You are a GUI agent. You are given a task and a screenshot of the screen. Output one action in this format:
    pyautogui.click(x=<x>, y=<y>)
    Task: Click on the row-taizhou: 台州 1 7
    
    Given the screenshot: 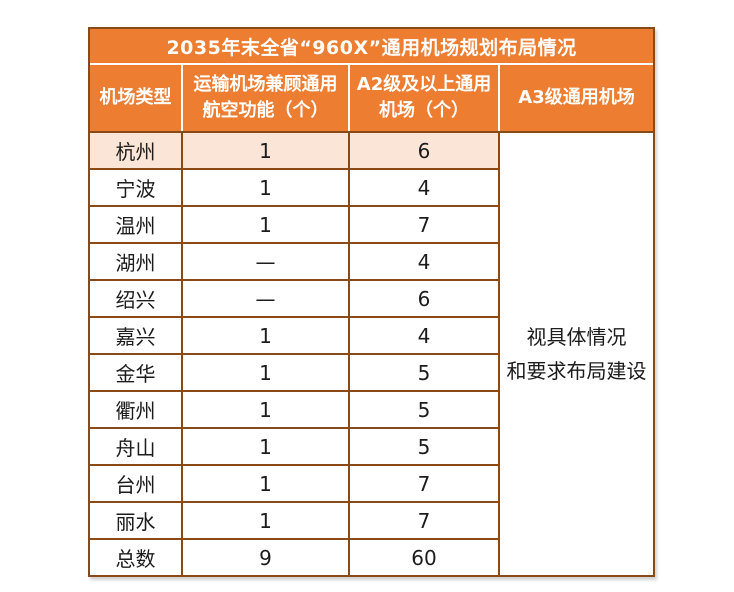 What is the action you would take?
    pyautogui.click(x=371, y=482)
    